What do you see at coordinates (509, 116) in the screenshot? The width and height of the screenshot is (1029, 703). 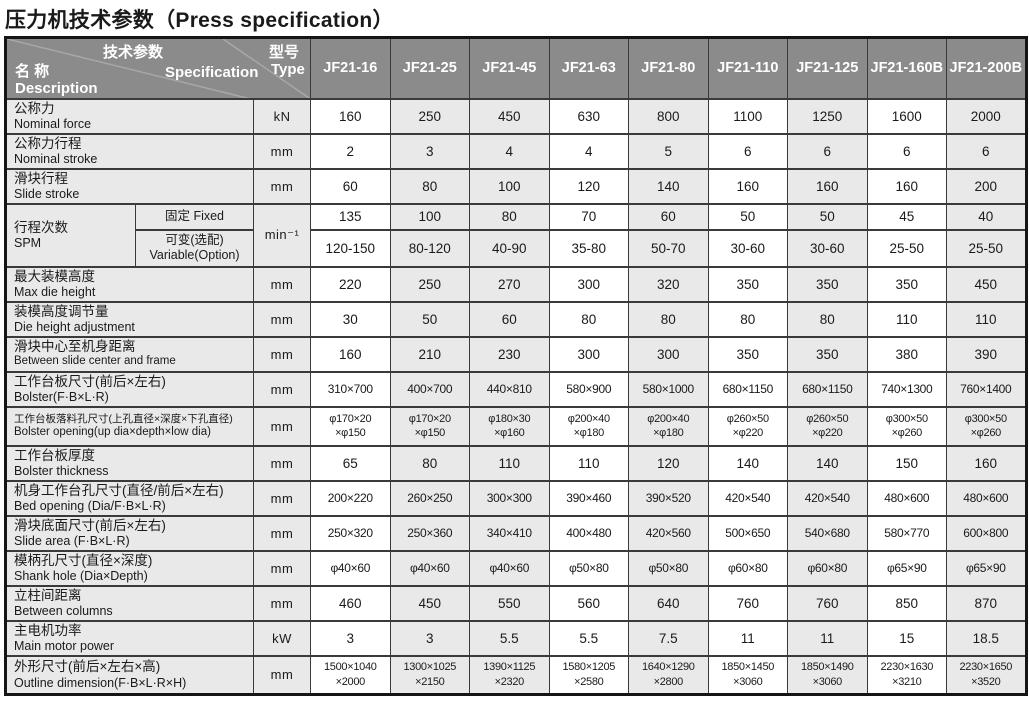 I see `value-cell: 450` at bounding box center [509, 116].